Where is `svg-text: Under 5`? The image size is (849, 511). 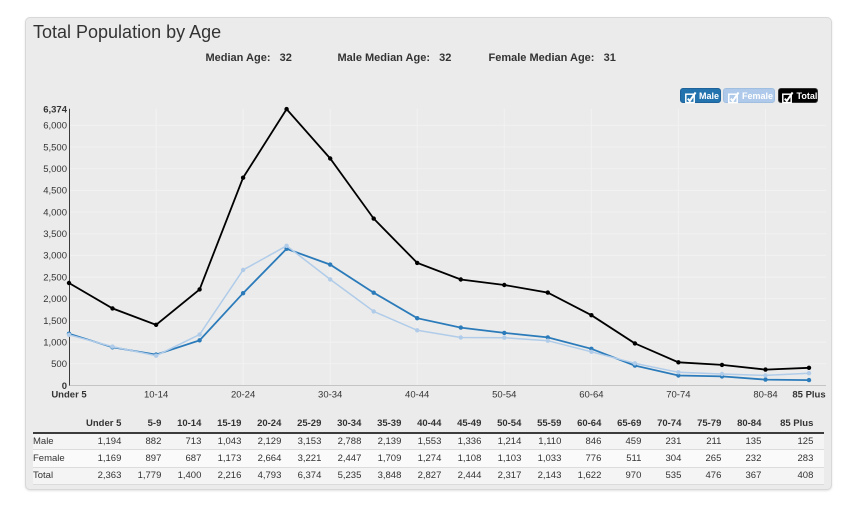
svg-text: Under 5 is located at coordinates (69, 395).